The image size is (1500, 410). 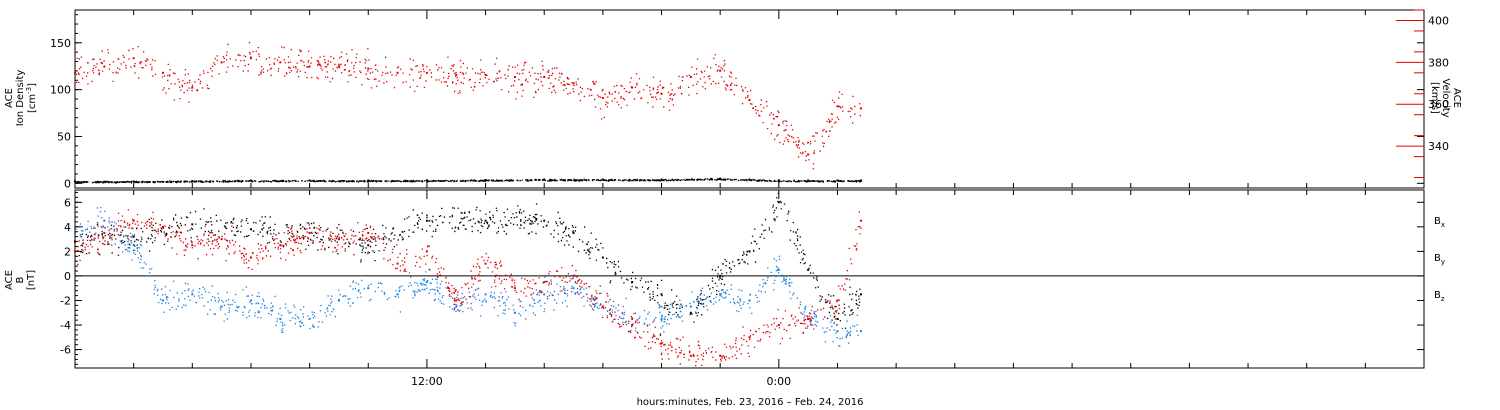 I want to click on legend-bz-name: B, so click(x=1437, y=295).